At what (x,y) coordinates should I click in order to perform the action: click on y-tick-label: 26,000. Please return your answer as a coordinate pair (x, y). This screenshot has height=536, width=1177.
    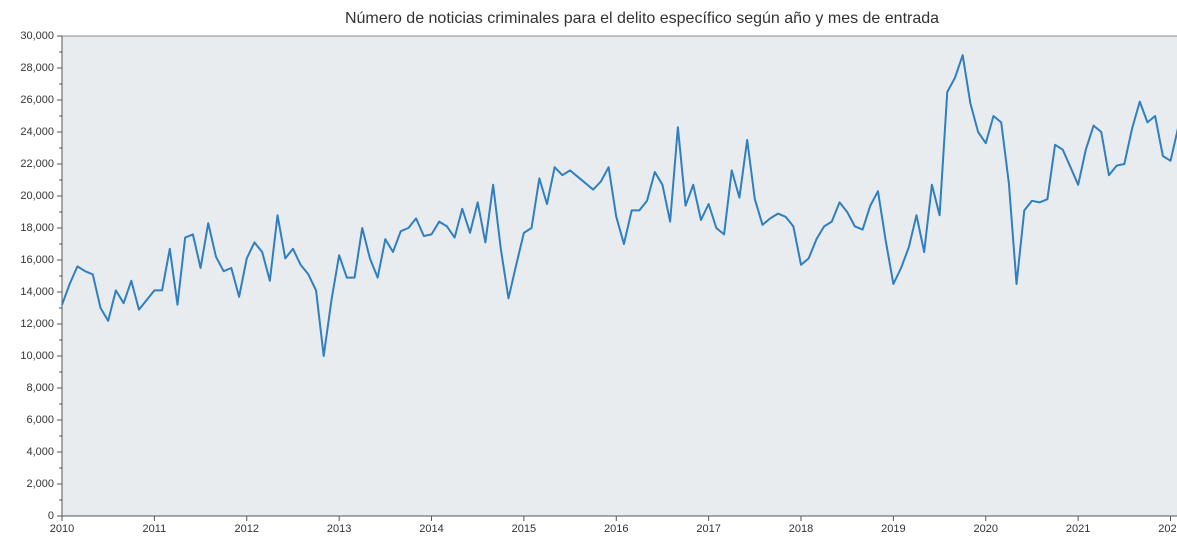
    Looking at the image, I should click on (37, 100).